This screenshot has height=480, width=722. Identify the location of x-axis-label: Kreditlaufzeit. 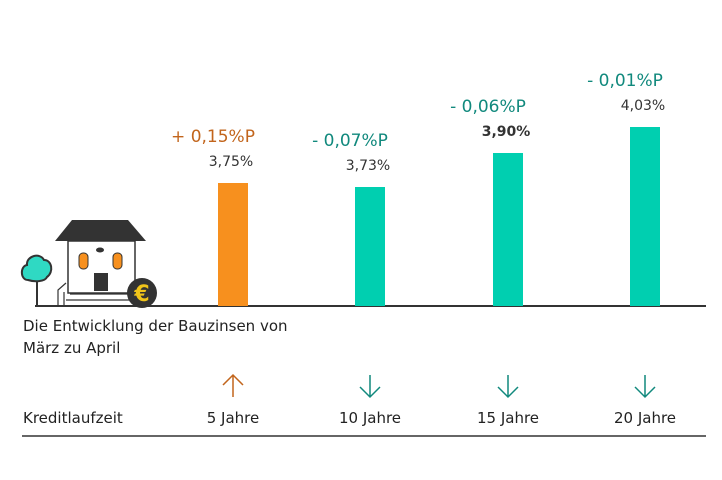
(73, 418).